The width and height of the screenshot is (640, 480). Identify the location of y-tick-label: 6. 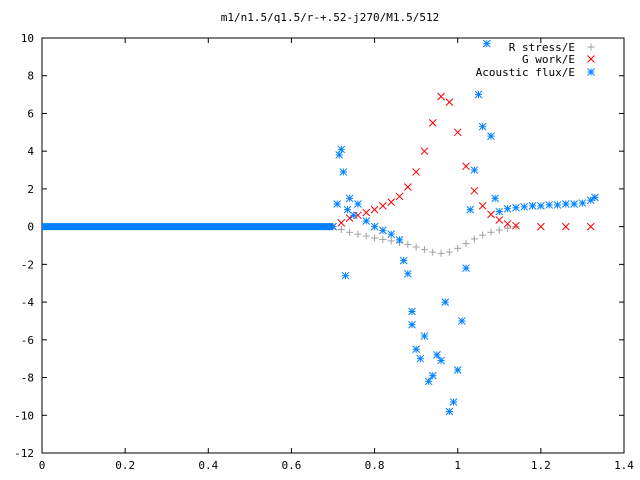
(30, 113).